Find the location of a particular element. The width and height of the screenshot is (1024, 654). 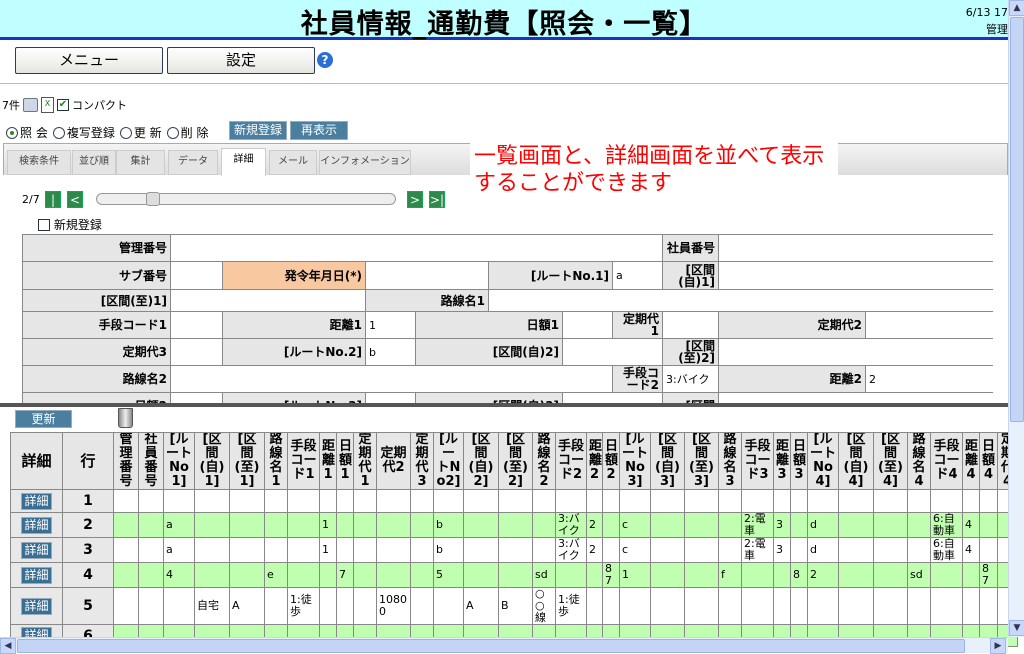

tab-3: データ is located at coordinates (193, 162).